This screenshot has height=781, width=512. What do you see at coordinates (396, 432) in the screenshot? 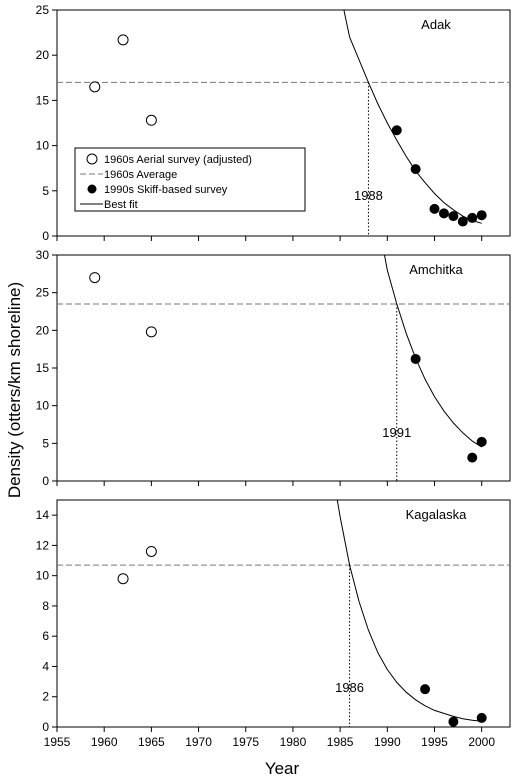
I see `crossing-year-label: 1991` at bounding box center [396, 432].